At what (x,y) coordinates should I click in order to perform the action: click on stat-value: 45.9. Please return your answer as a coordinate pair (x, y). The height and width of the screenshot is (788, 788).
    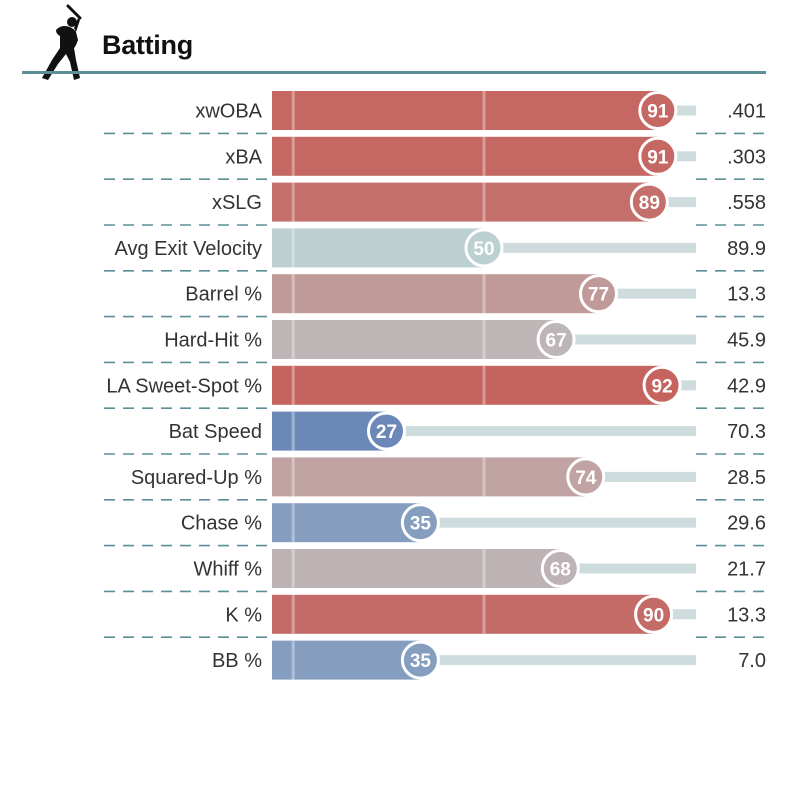
    Looking at the image, I should click on (746, 341).